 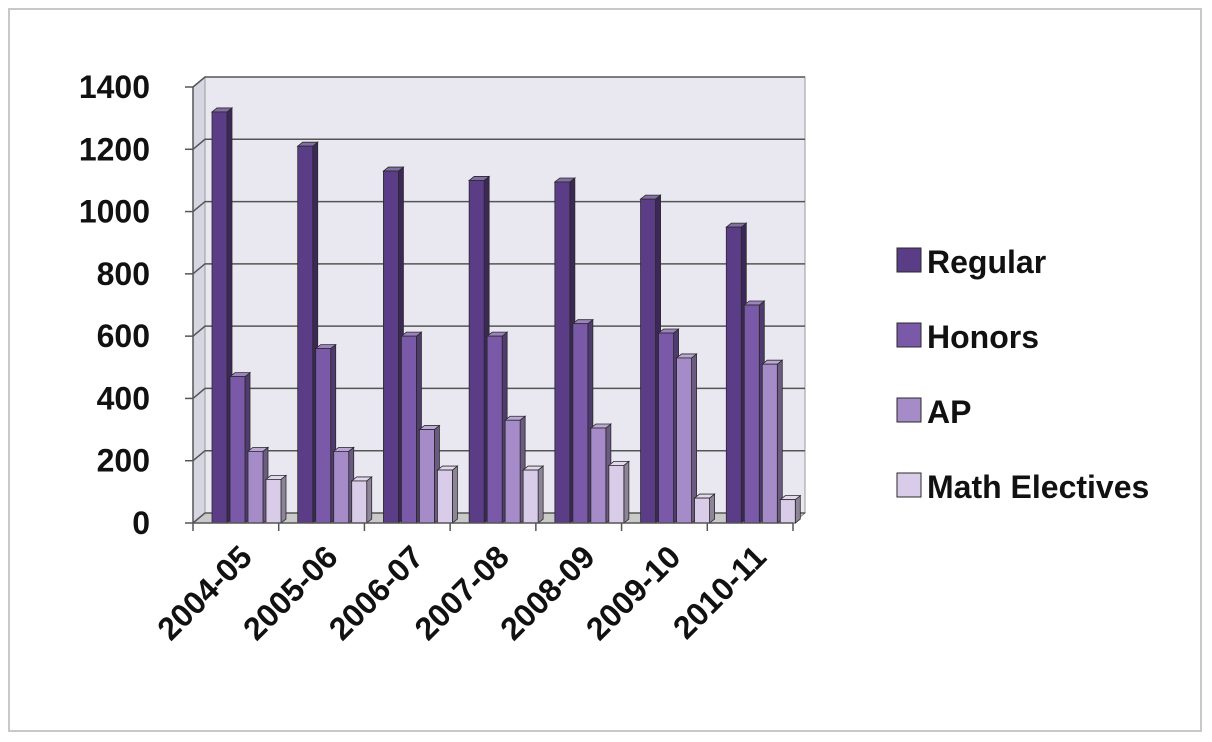 What do you see at coordinates (123, 461) in the screenshot?
I see `y-tick-label: 200` at bounding box center [123, 461].